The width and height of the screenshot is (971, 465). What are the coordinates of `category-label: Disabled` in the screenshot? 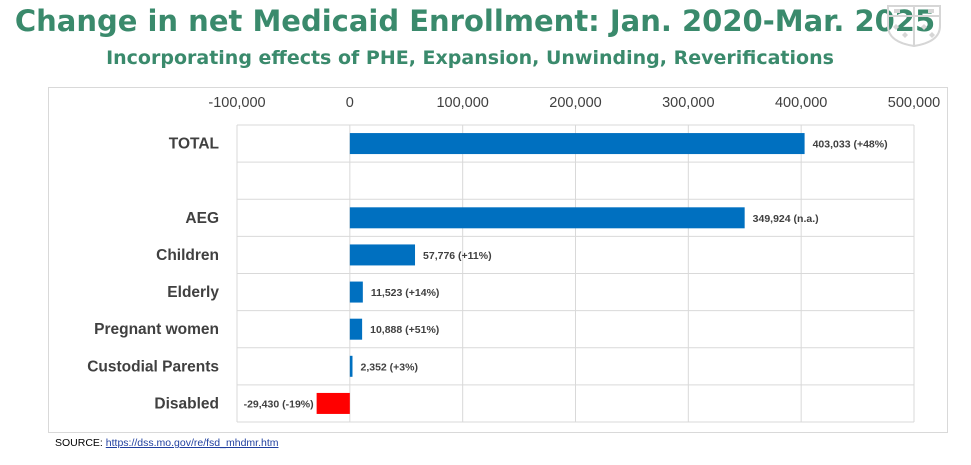 It's located at (186, 403).